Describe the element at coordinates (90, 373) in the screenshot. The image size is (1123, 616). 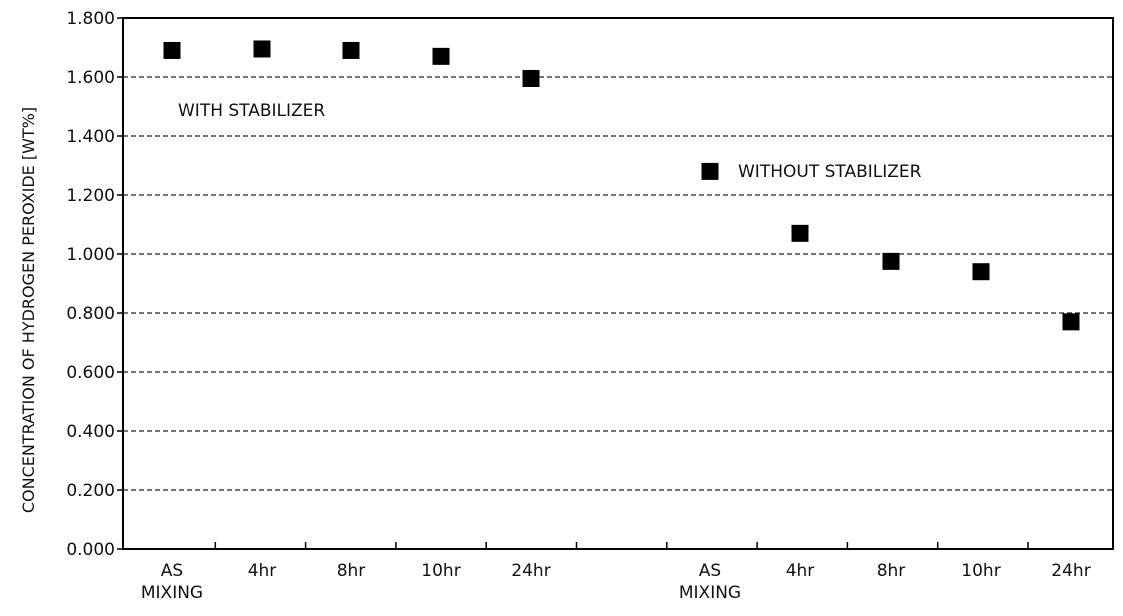
I see `y-tick-label: 0.600` at that location.